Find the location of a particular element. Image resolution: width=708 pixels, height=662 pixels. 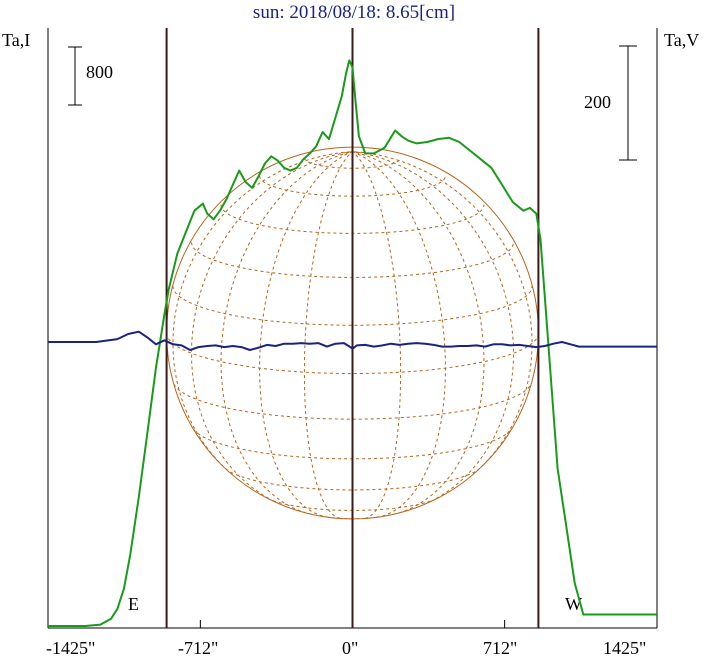

x-tick-label: 0" is located at coordinates (350, 648).